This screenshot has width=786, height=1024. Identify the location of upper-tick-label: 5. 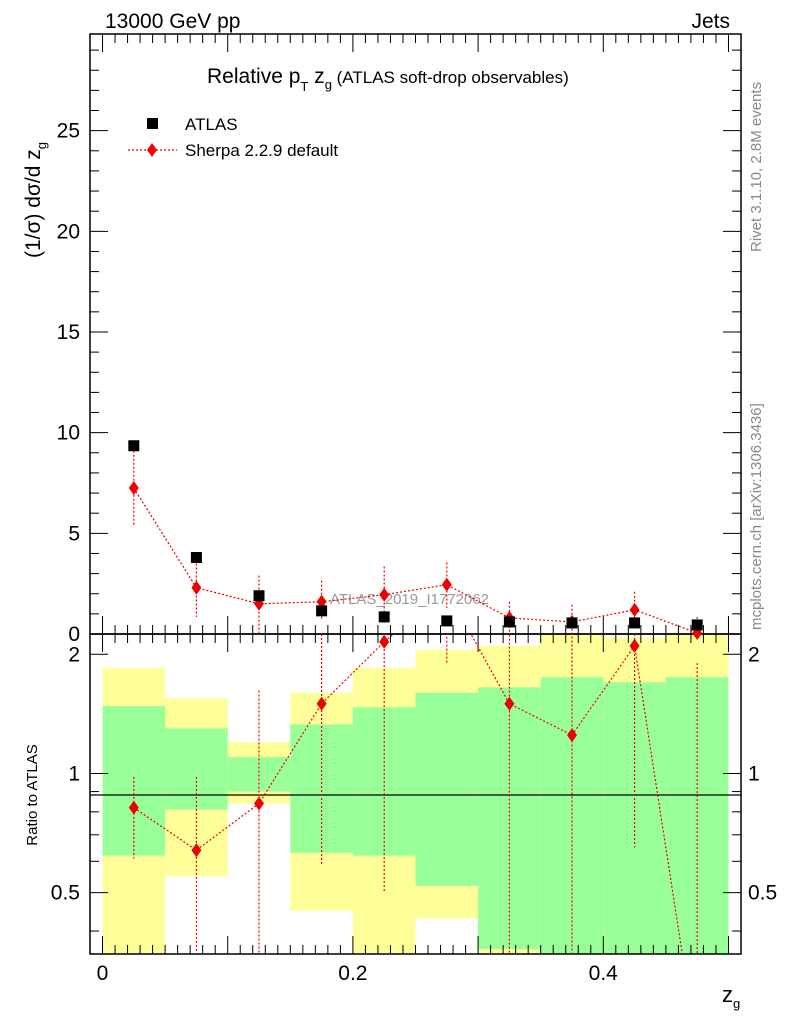
(74, 533).